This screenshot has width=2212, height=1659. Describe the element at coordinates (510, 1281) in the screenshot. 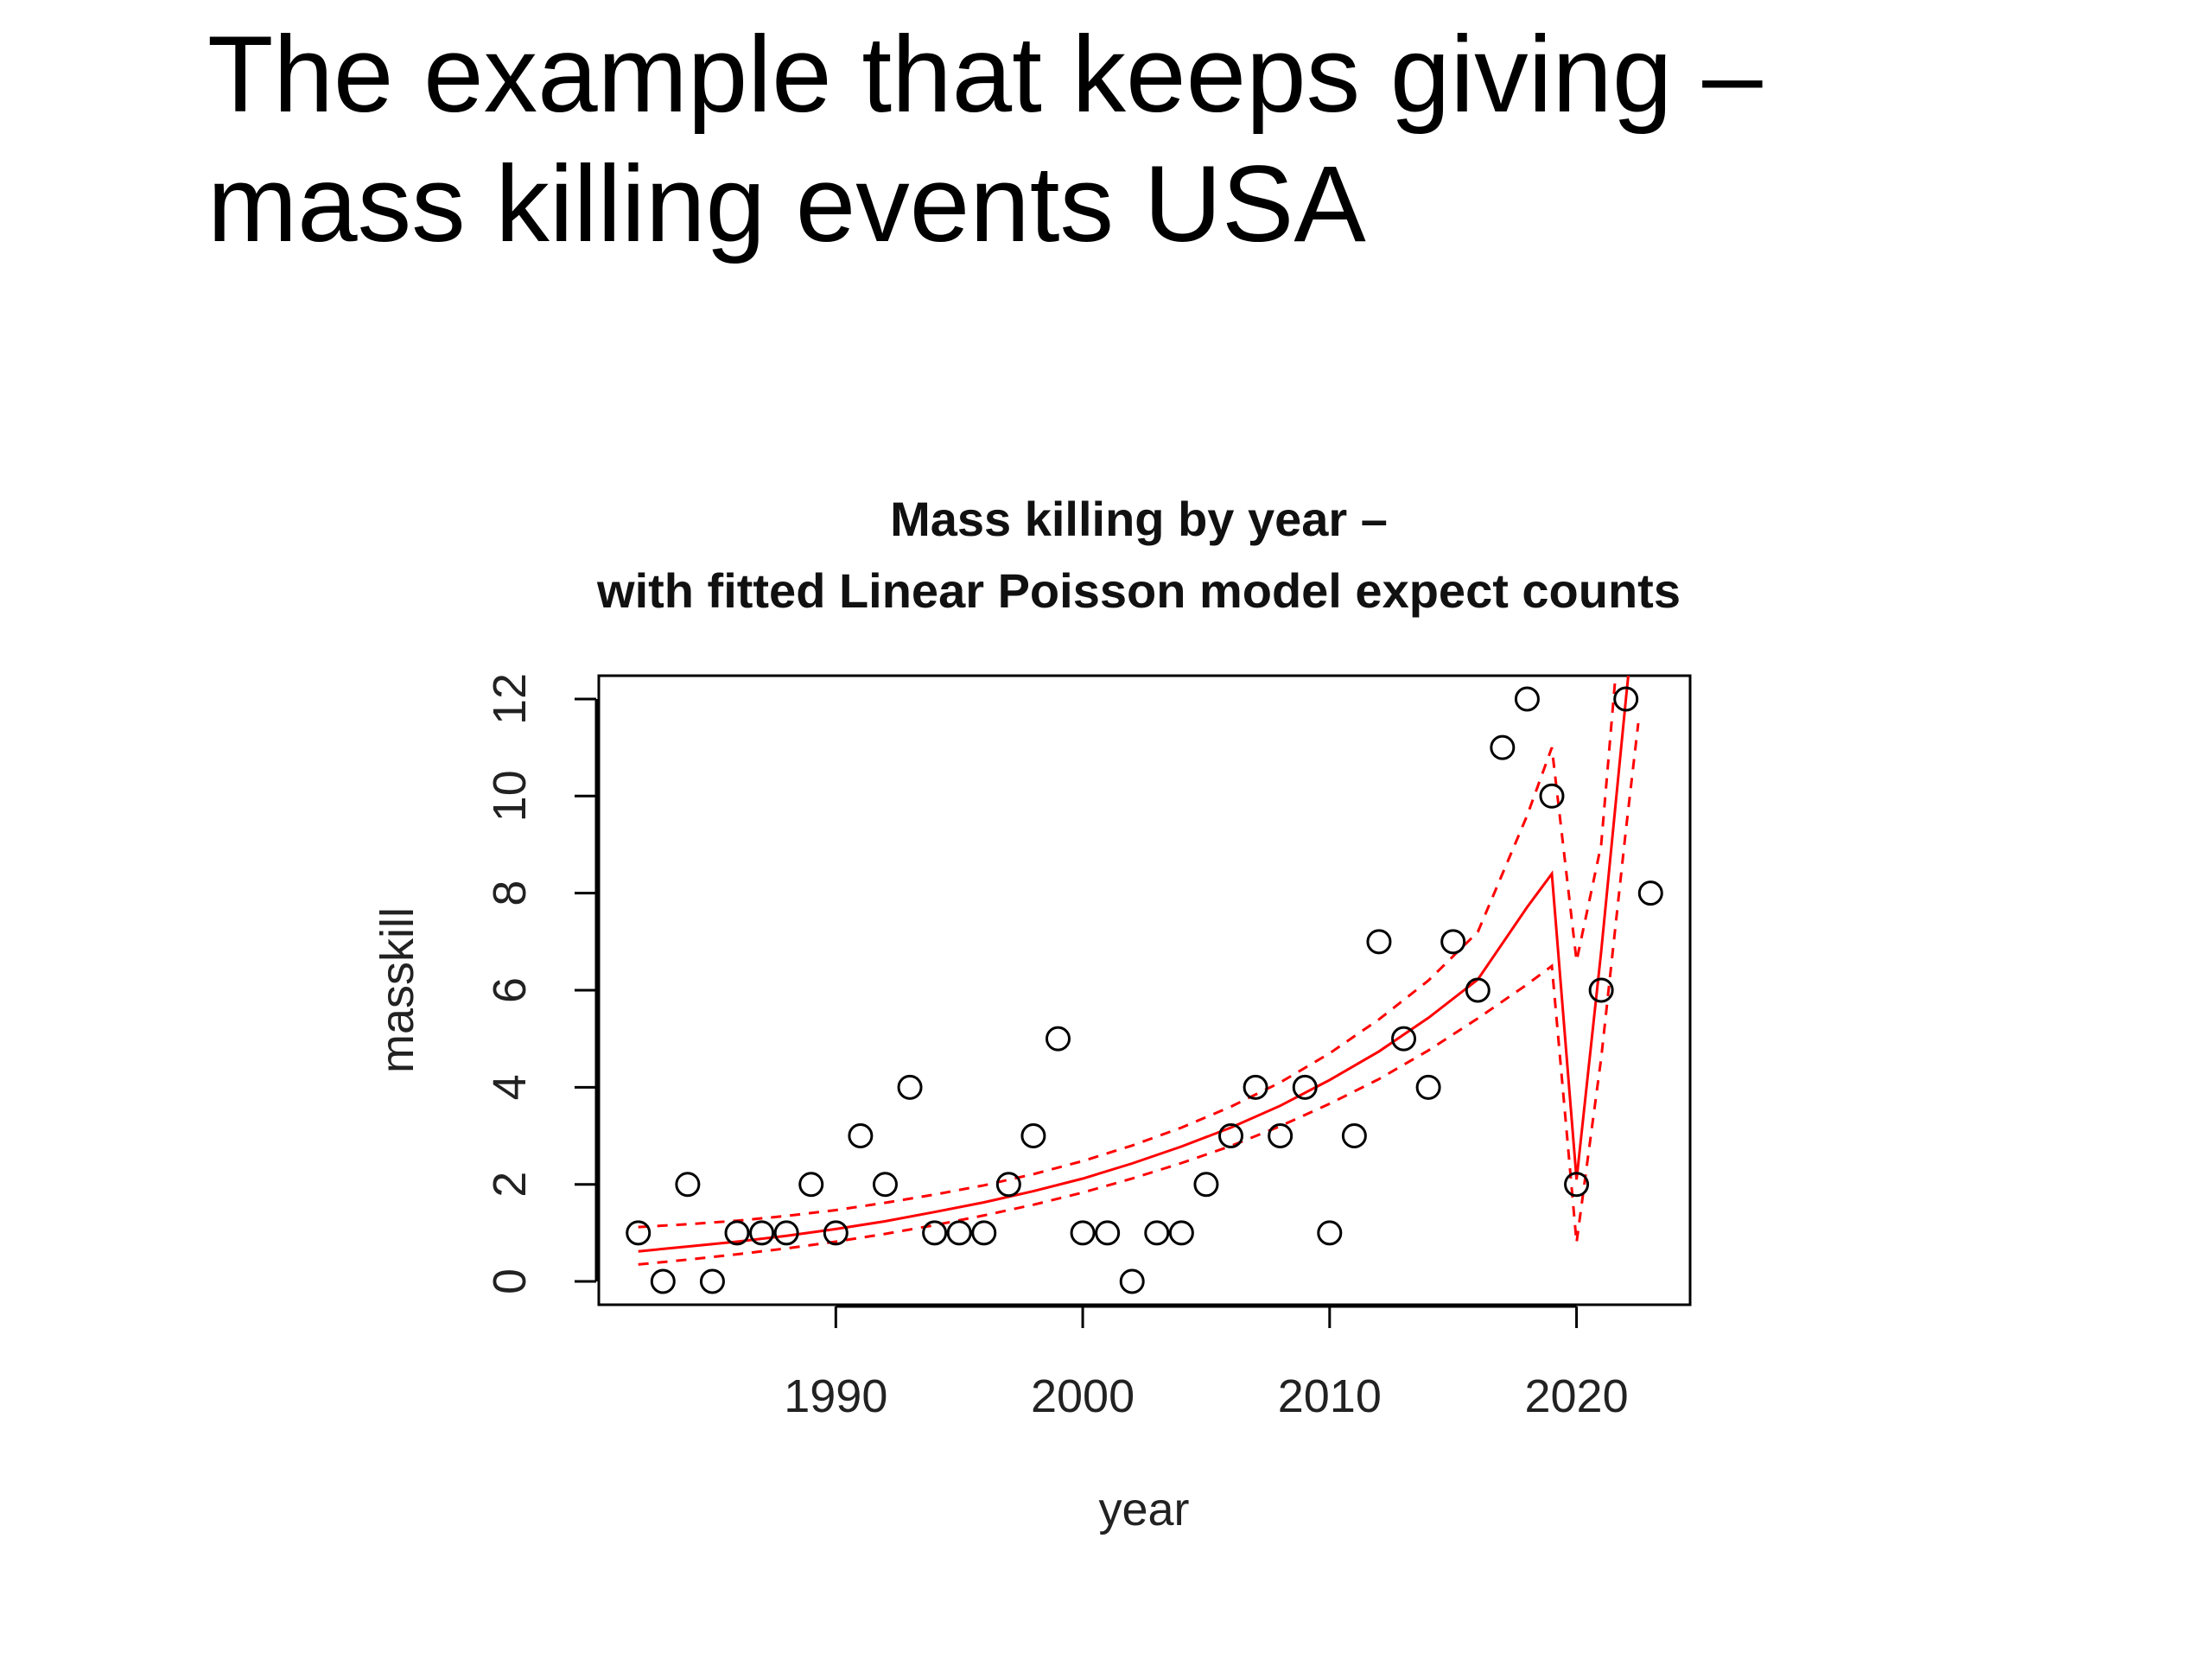

I see `y-tick-label: 0` at that location.